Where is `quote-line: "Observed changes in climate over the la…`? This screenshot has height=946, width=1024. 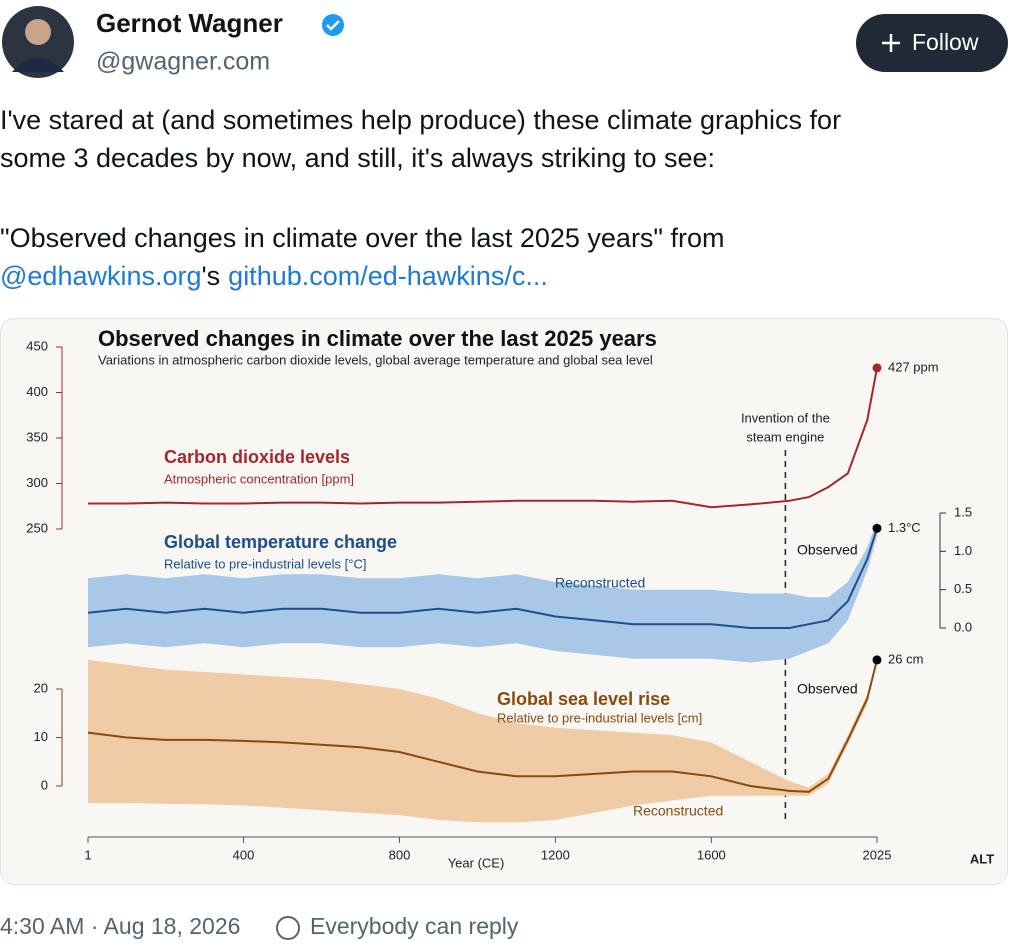 quote-line: "Observed changes in climate over the la… is located at coordinates (362, 238).